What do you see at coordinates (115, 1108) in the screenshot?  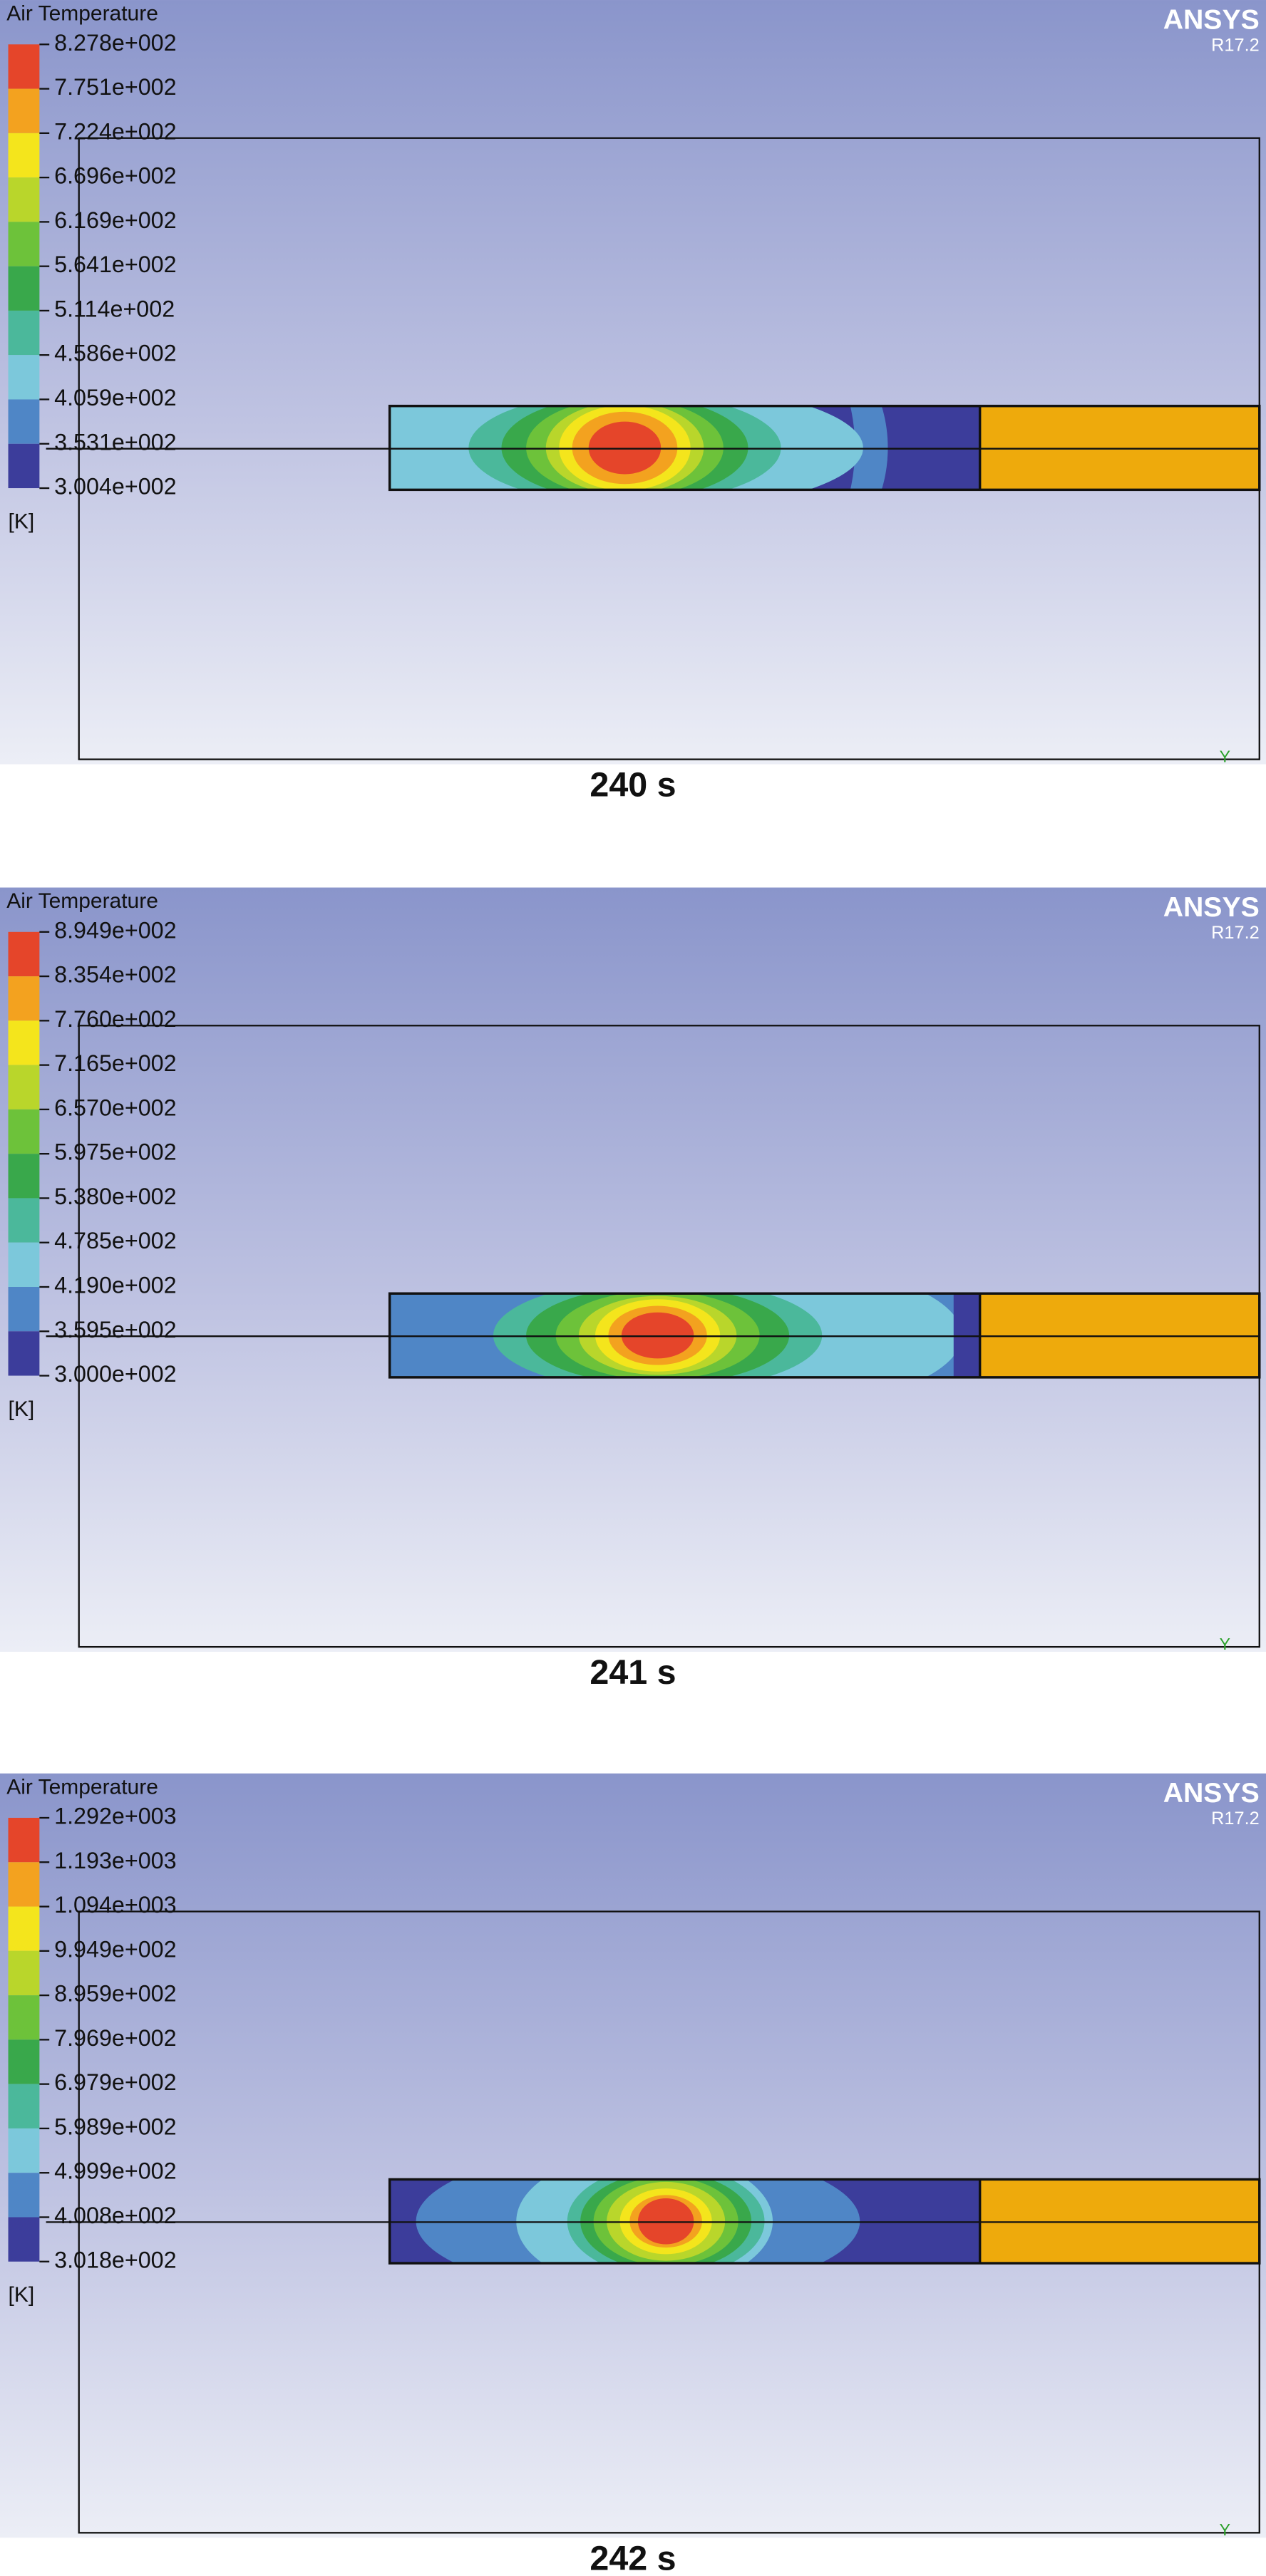 I see `legend-label: 6.570e+002` at bounding box center [115, 1108].